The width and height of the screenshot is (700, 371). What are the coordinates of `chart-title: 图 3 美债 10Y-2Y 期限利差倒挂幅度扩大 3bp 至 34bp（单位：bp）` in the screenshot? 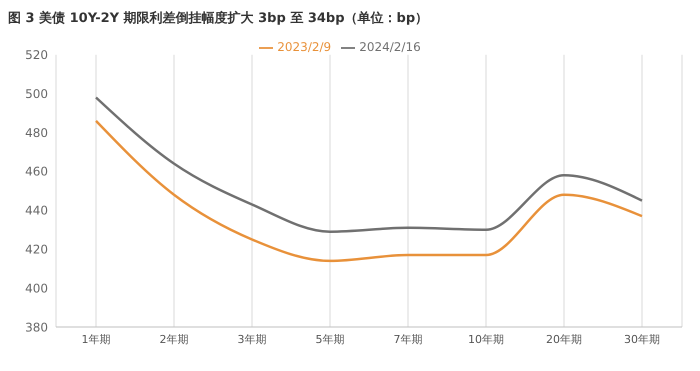 It's located at (219, 19).